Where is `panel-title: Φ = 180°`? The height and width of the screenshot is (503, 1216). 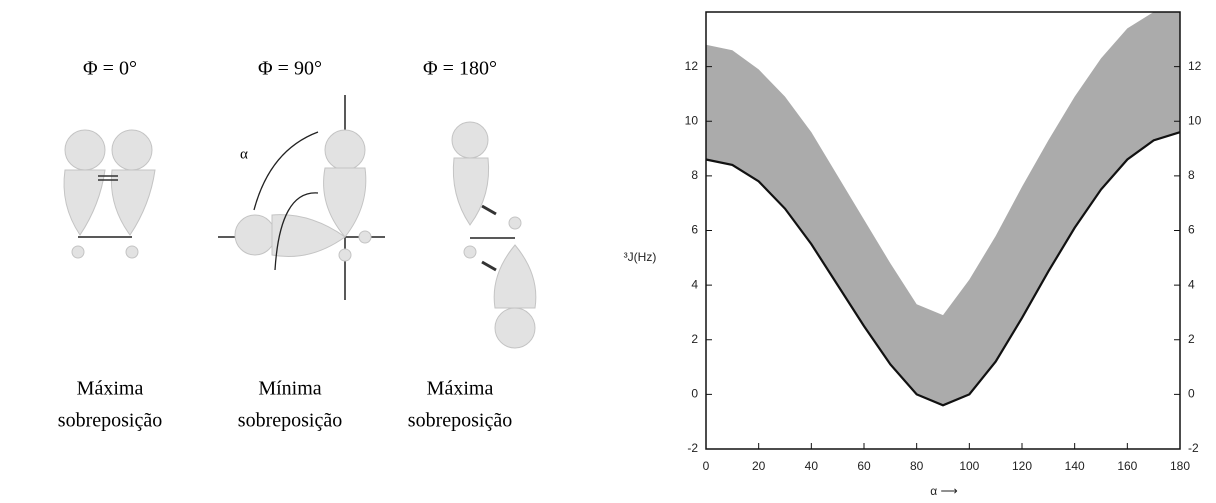 panel-title: Φ = 180° is located at coordinates (460, 69).